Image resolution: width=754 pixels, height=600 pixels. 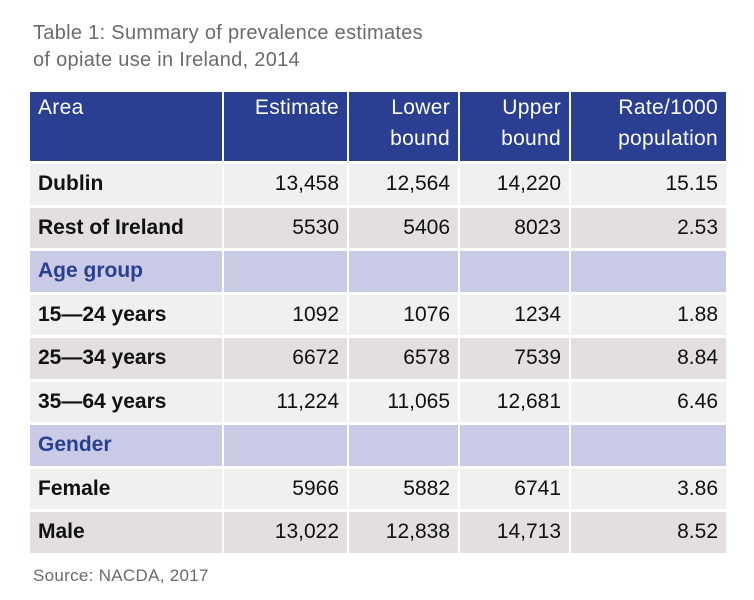 I want to click on header-upper-bound-line-1: Upper, so click(x=531, y=107).